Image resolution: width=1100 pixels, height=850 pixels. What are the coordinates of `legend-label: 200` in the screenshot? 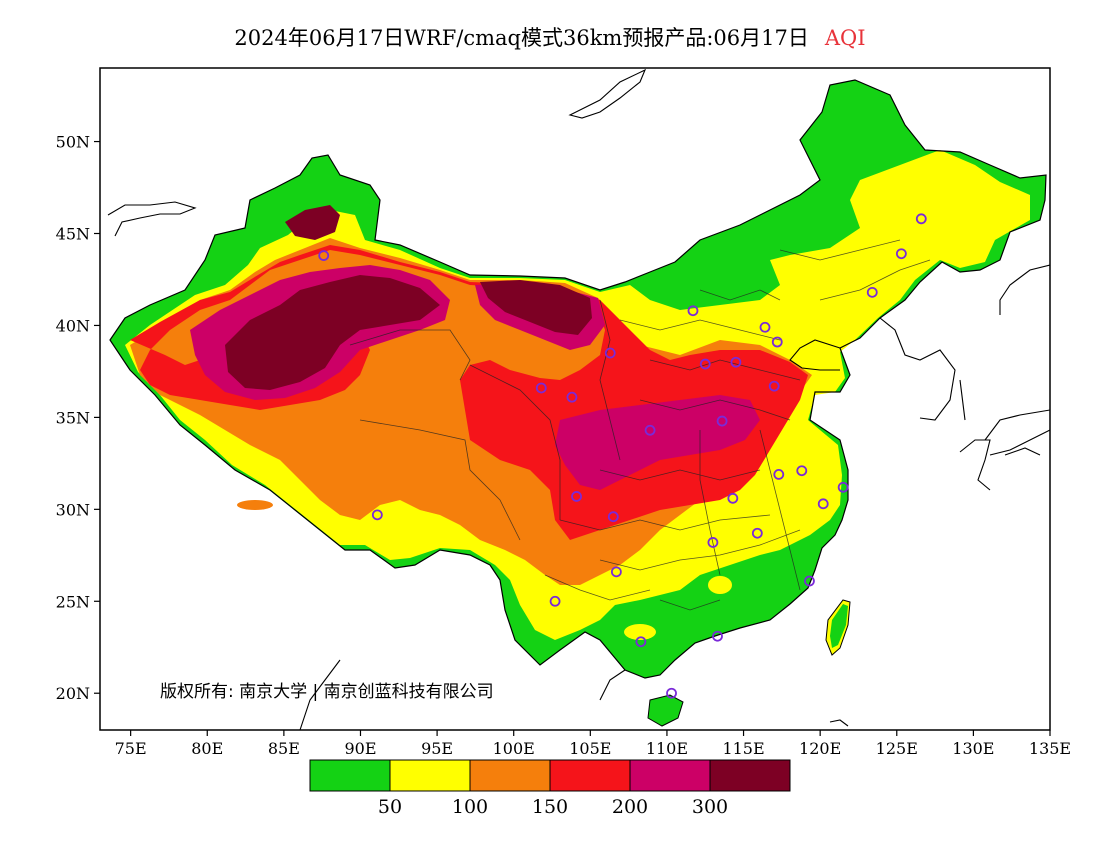 It's located at (630, 807).